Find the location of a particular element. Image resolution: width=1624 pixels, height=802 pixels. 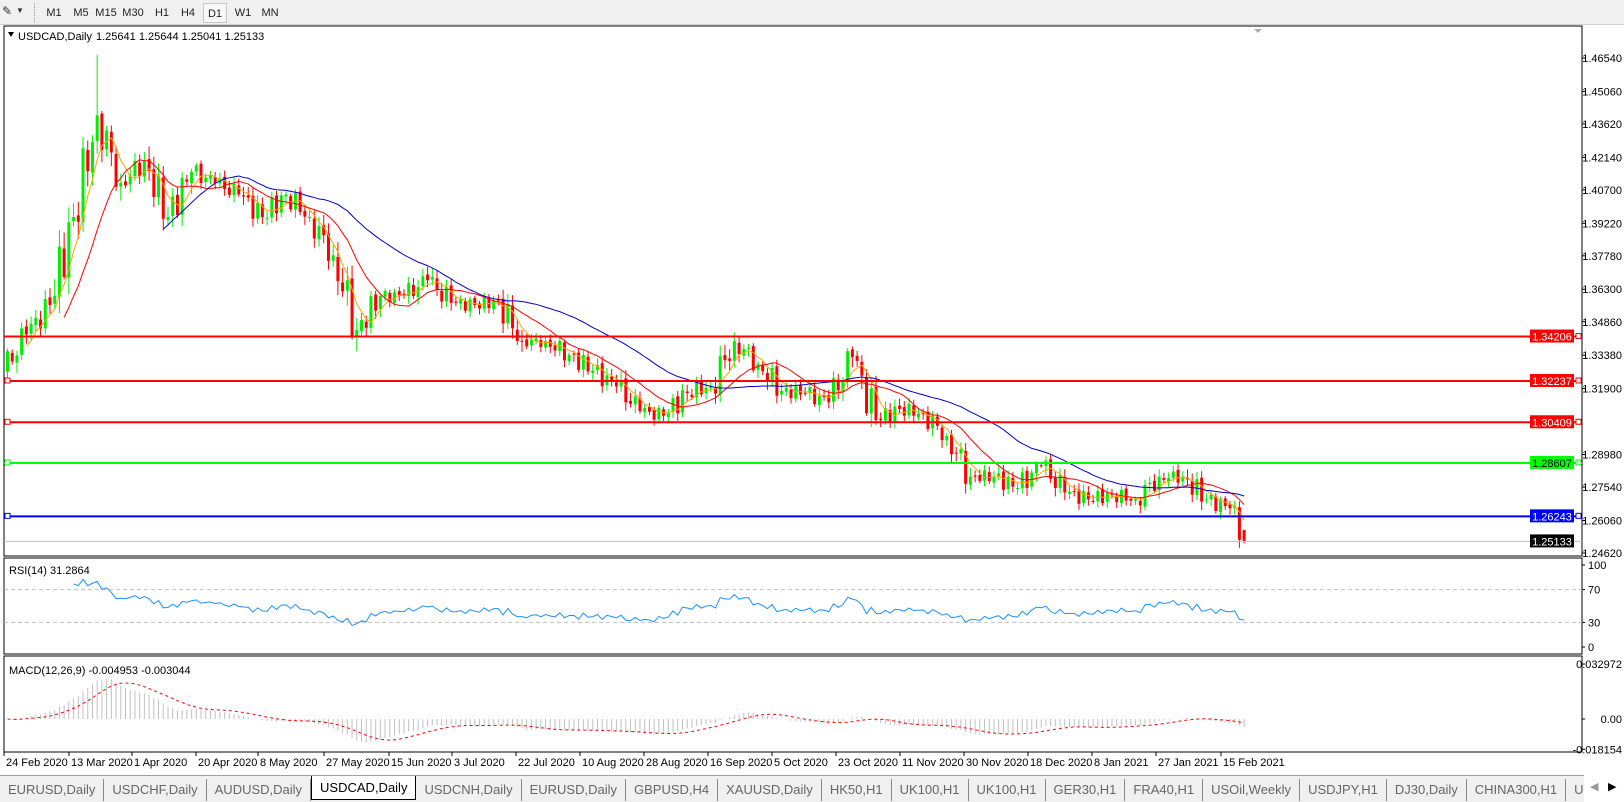

horizontal-line-price: 1.32237 is located at coordinates (1552, 382).